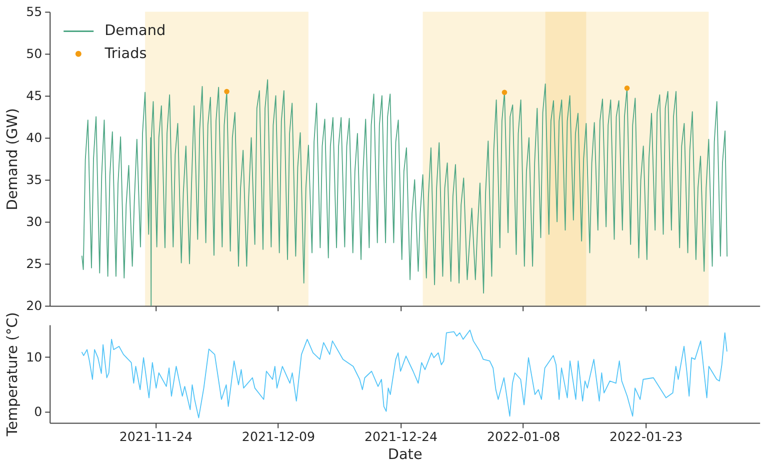  What do you see at coordinates (13, 375) in the screenshot?
I see `y-axis-title: Temperature (°C)` at bounding box center [13, 375].